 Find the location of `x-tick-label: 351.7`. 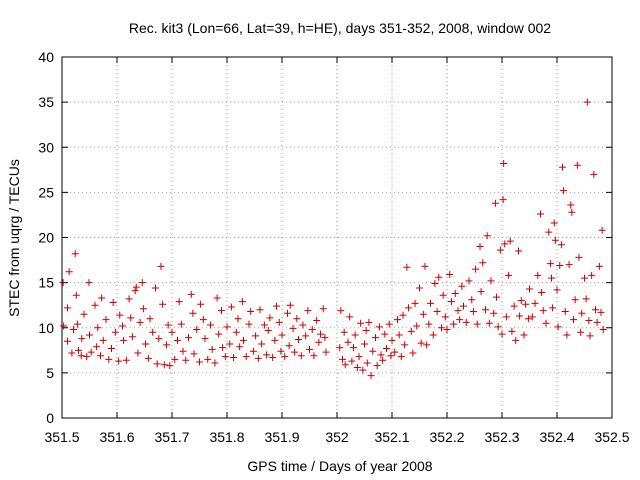

x-tick-label: 351.7 is located at coordinates (171, 437).